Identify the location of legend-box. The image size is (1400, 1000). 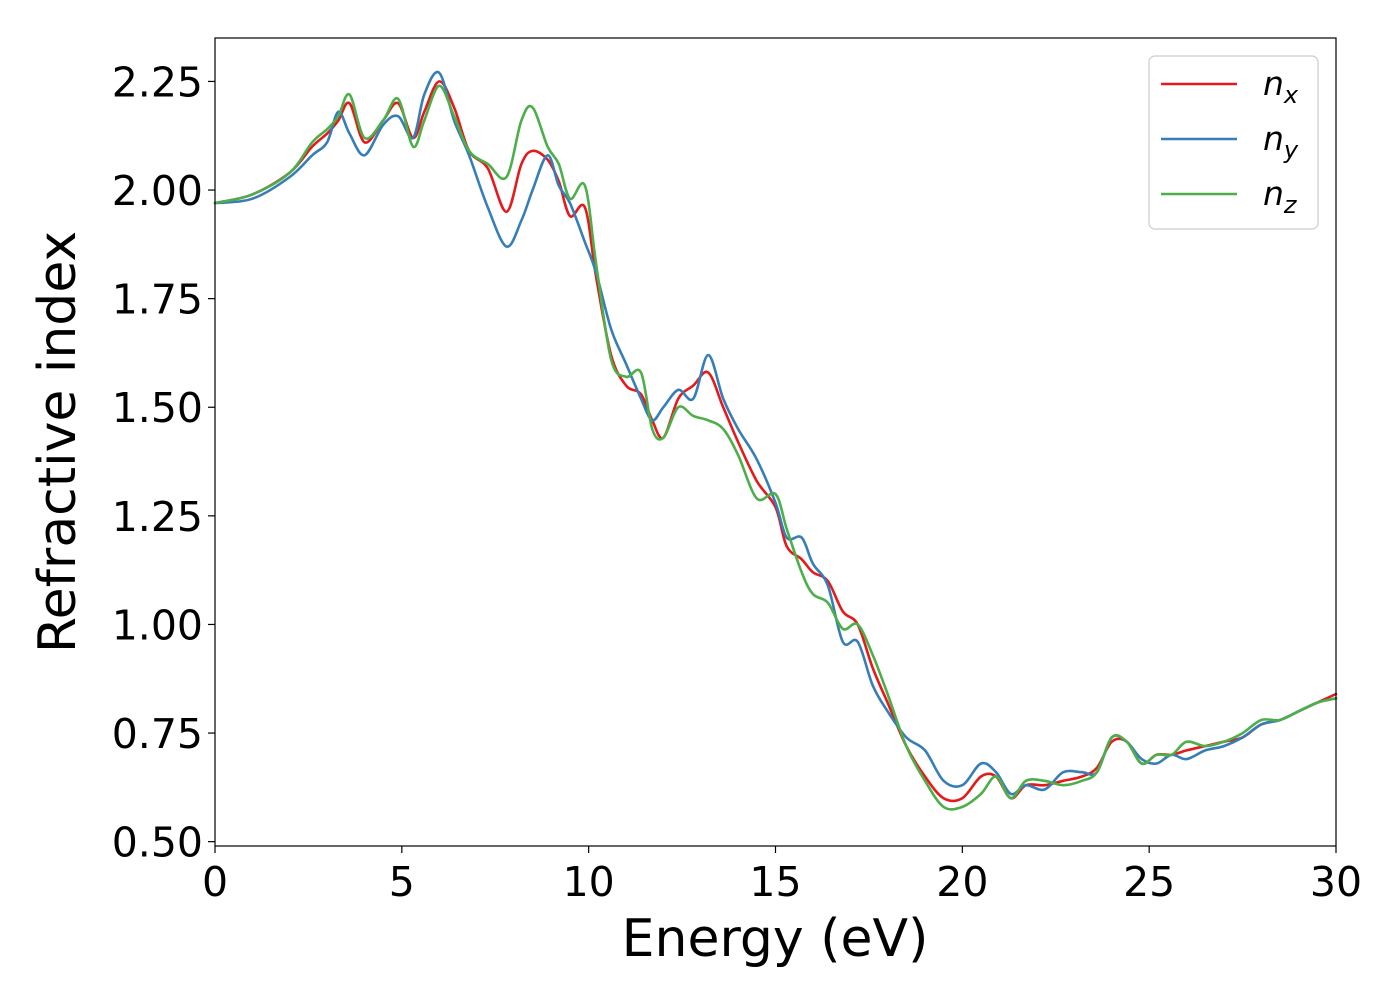
(1233, 142).